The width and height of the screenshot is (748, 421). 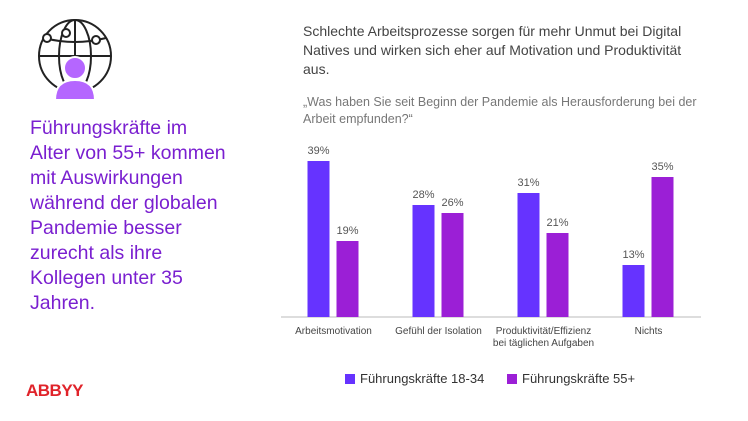 I want to click on value-label: 26%, so click(x=452, y=203).